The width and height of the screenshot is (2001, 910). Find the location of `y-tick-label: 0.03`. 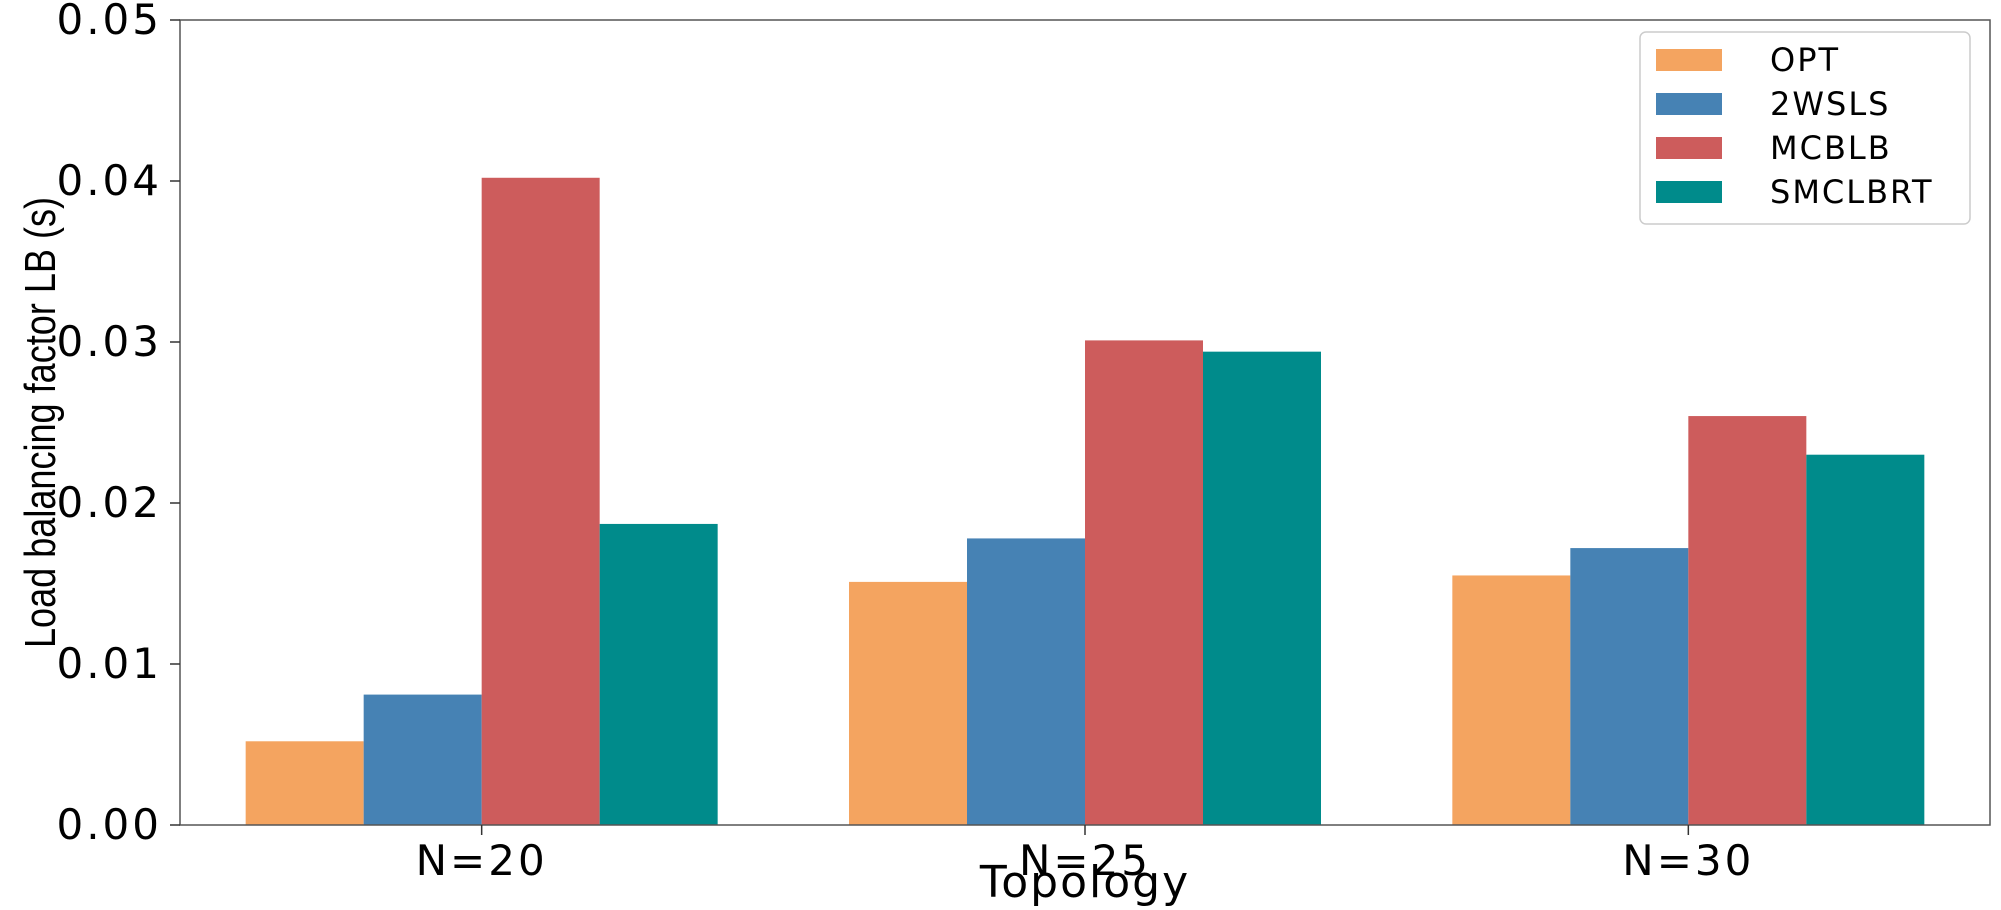

y-tick-label: 0.03 is located at coordinates (109, 341).